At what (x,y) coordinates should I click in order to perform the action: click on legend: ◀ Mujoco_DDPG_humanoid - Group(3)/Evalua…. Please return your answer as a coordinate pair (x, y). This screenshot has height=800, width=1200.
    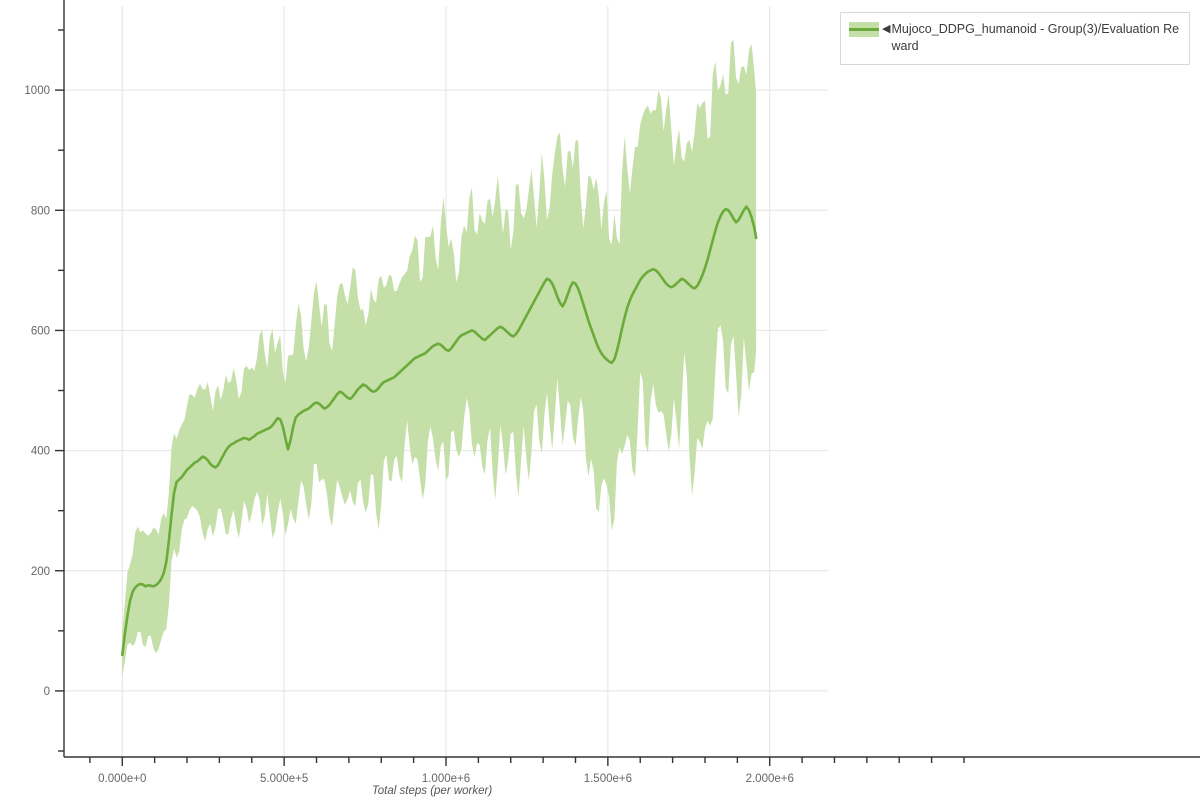
    Looking at the image, I should click on (1015, 38).